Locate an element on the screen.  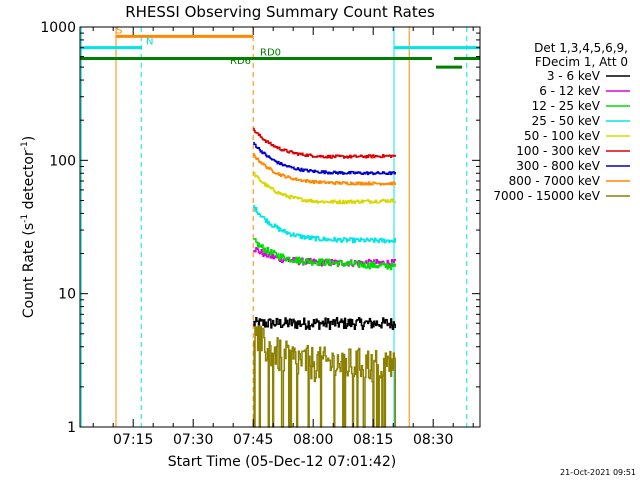
footer-timestamp: 21-Oct-2021 09:51 is located at coordinates (598, 472).